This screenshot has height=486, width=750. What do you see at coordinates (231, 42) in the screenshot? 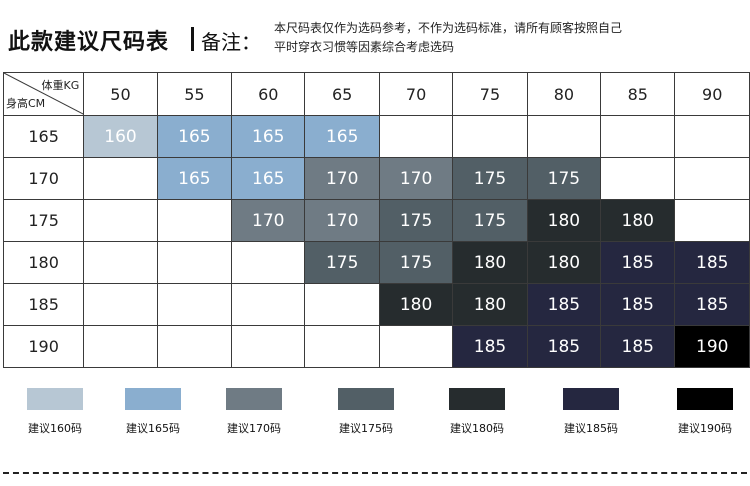
I see `note-label: 备注：` at bounding box center [231, 42].